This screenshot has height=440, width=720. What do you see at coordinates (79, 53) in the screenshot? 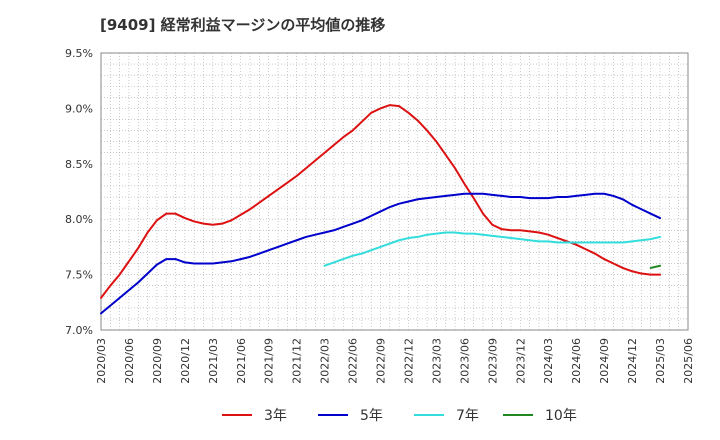
I see `y-tick-label: 9.5%` at bounding box center [79, 53].